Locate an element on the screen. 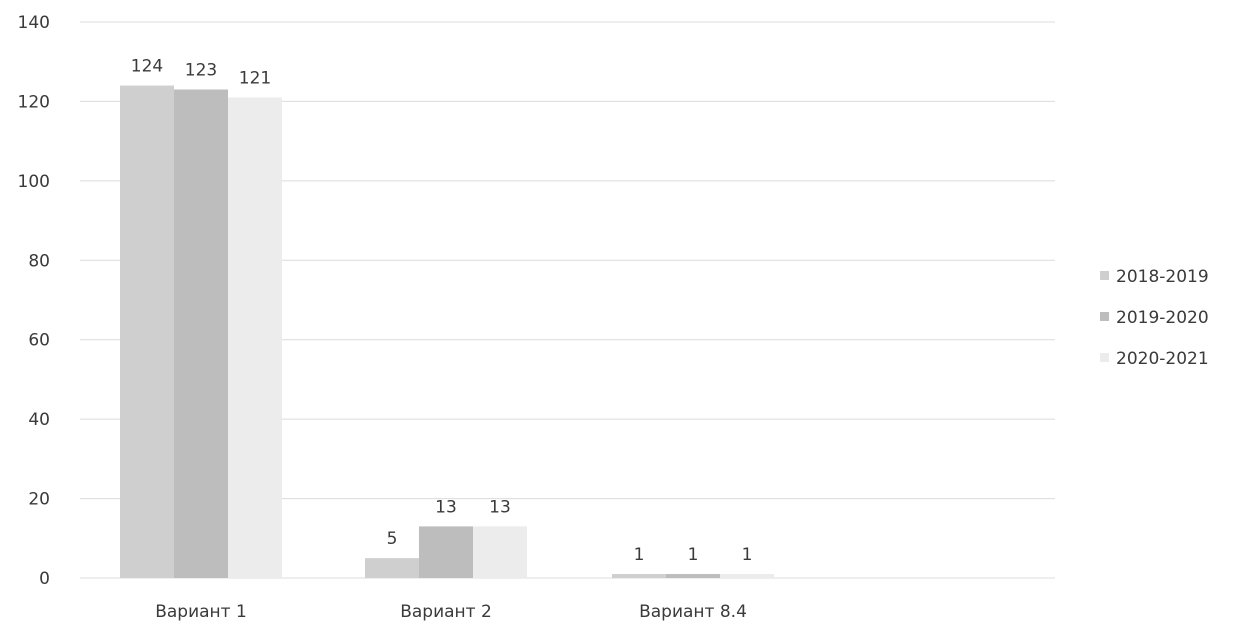 The height and width of the screenshot is (631, 1233). y-tick-label: 0 is located at coordinates (44, 579).